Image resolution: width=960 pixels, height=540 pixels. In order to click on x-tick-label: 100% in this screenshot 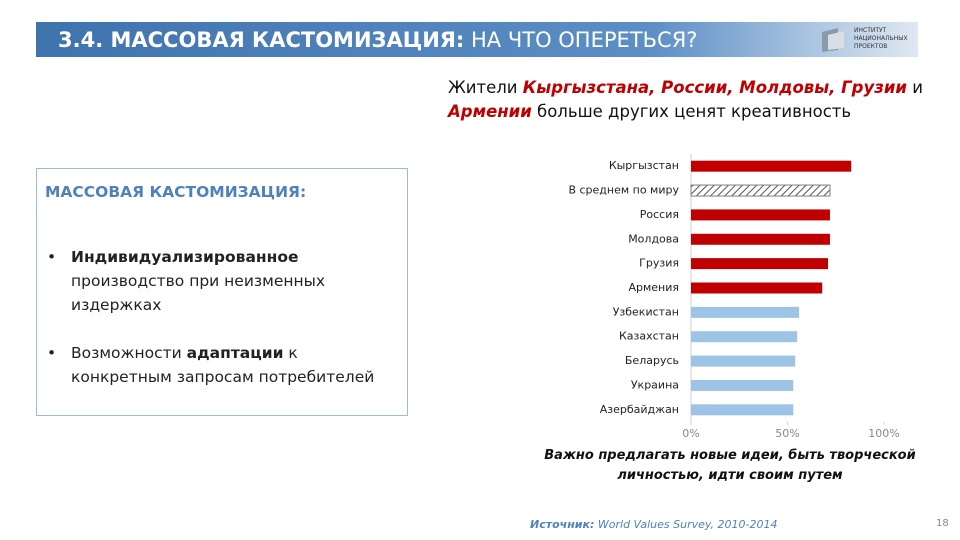, I will do `click(883, 433)`.